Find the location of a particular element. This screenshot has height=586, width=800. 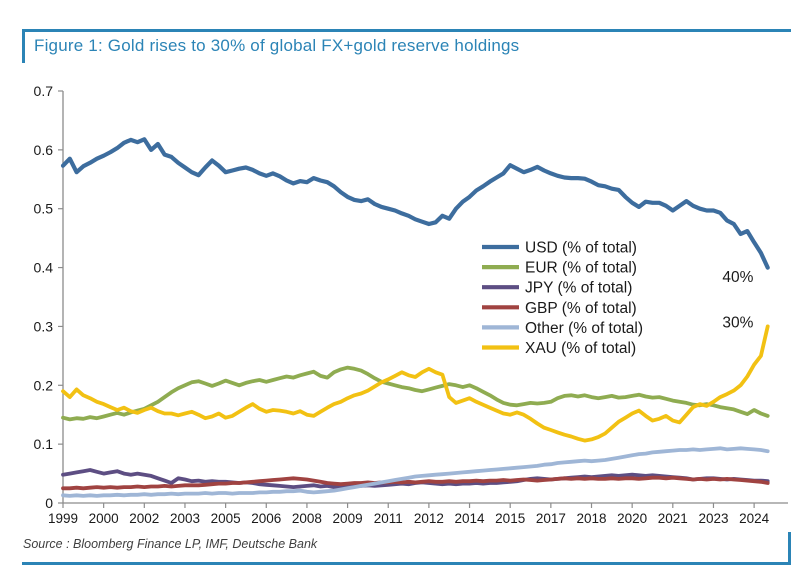

y-tick-label: 0.1 is located at coordinates (44, 444).